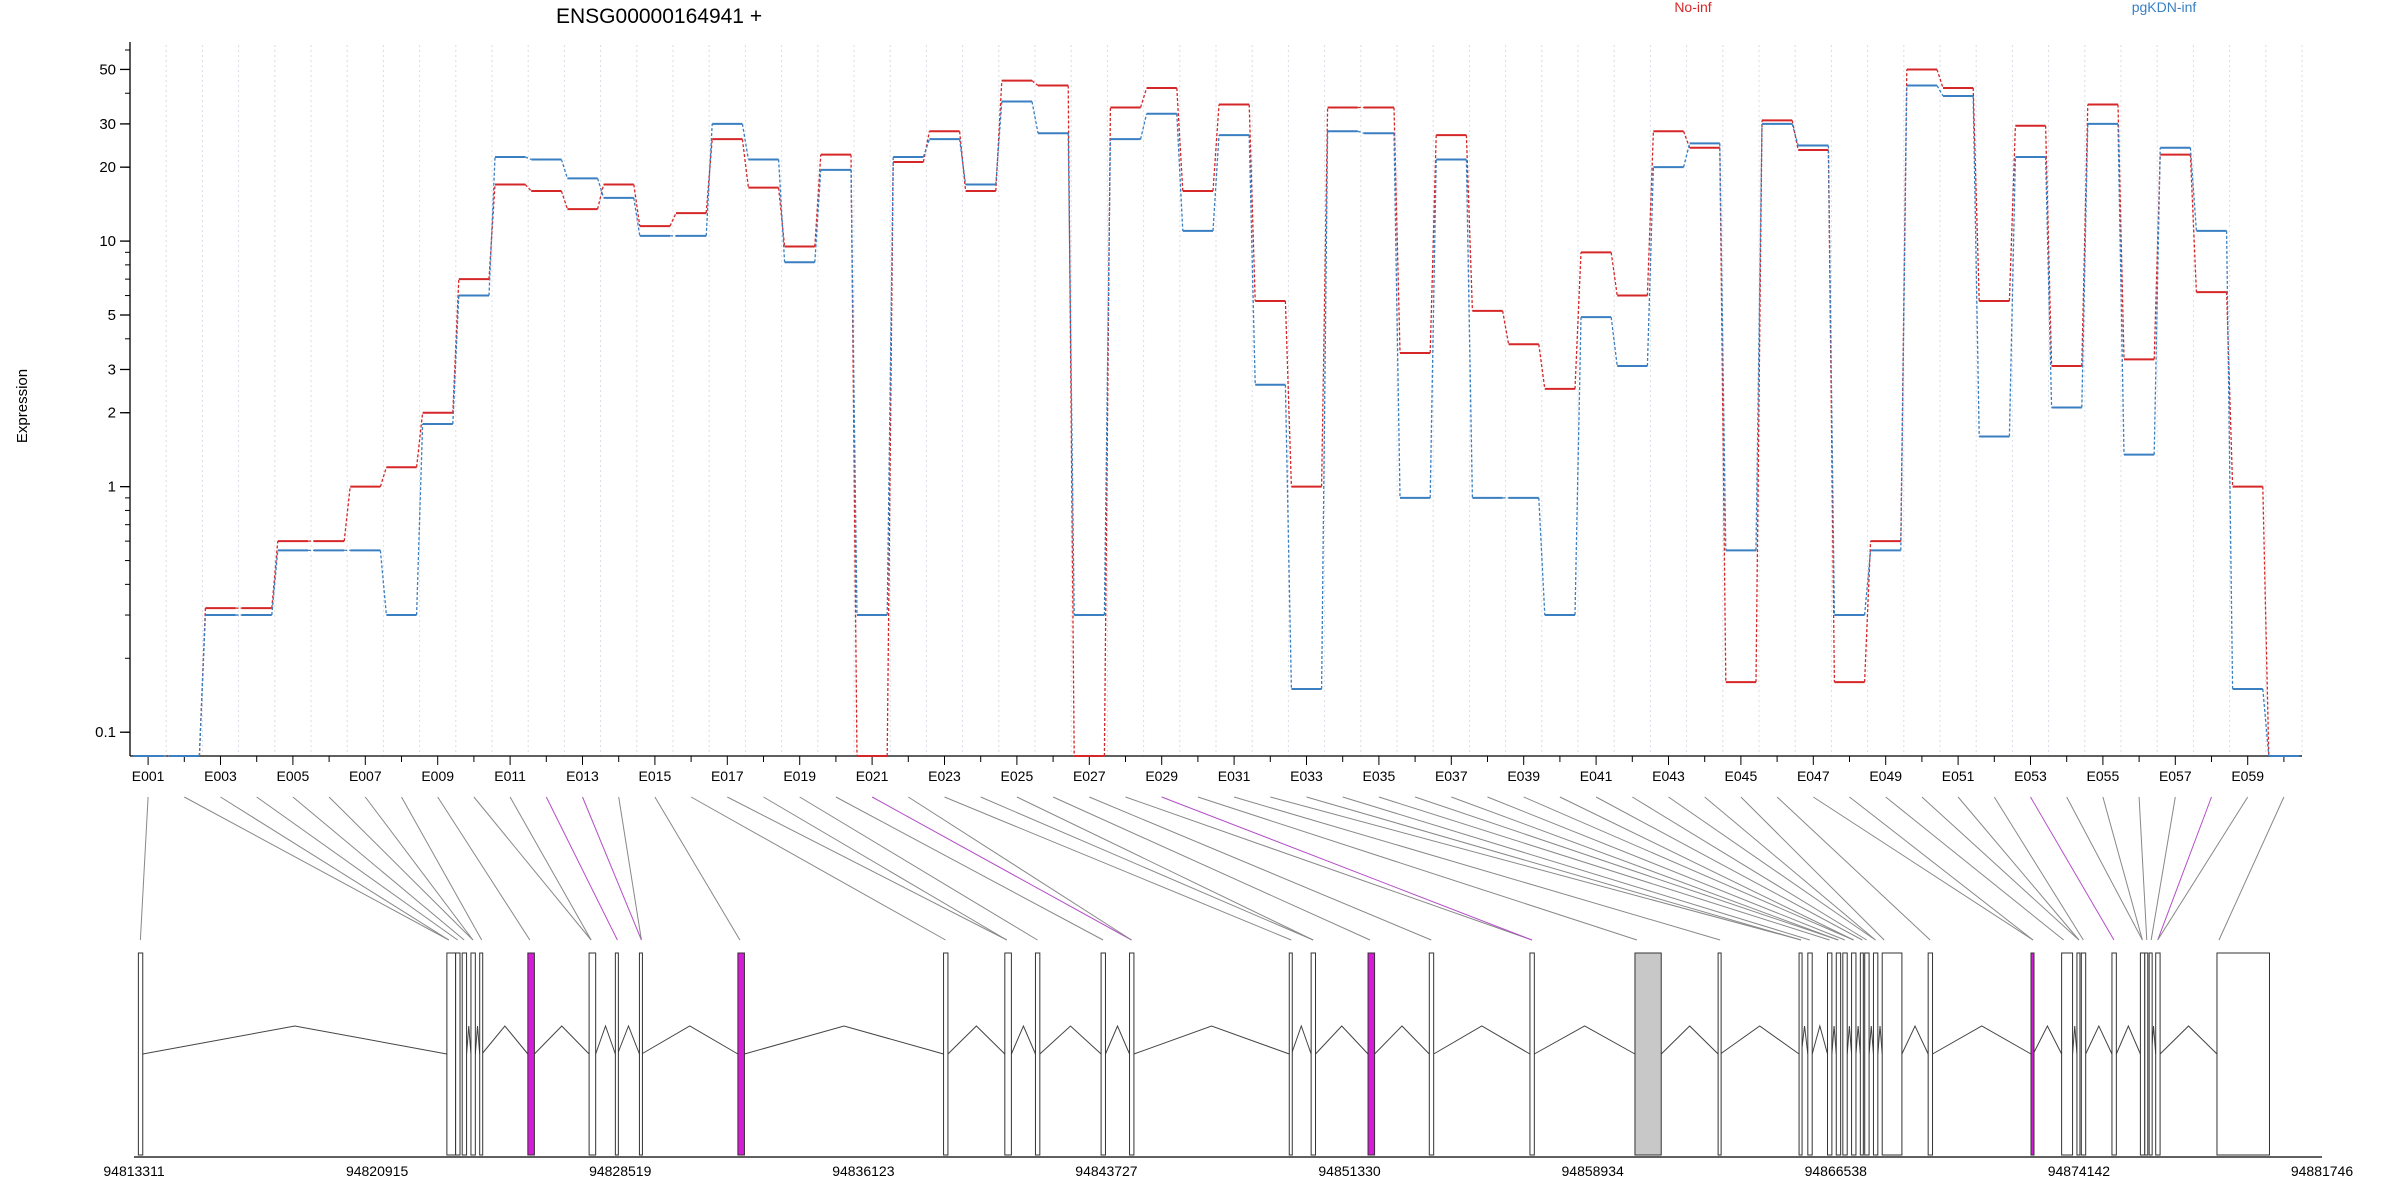  I want to click on x-tick-label: E013, so click(582, 776).